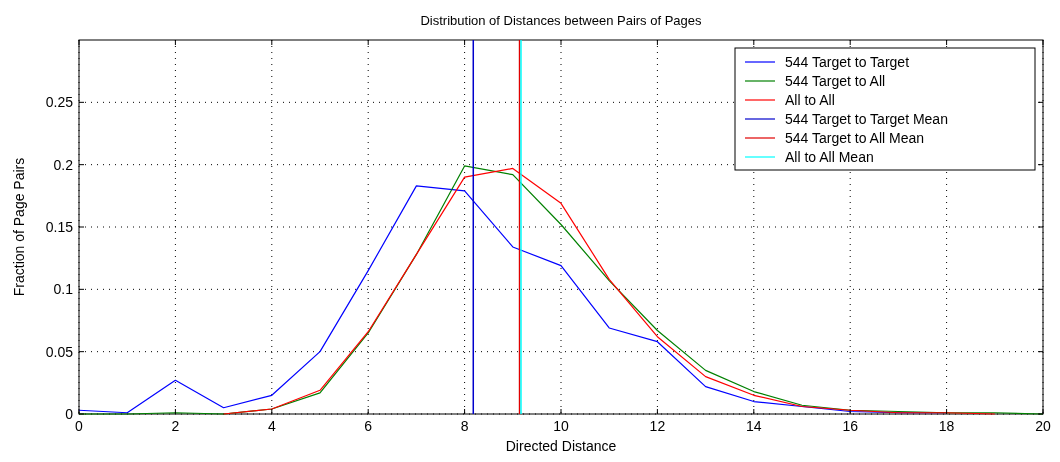 The height and width of the screenshot is (462, 1060). What do you see at coordinates (464, 426) in the screenshot?
I see `x-tick-label: 8` at bounding box center [464, 426].